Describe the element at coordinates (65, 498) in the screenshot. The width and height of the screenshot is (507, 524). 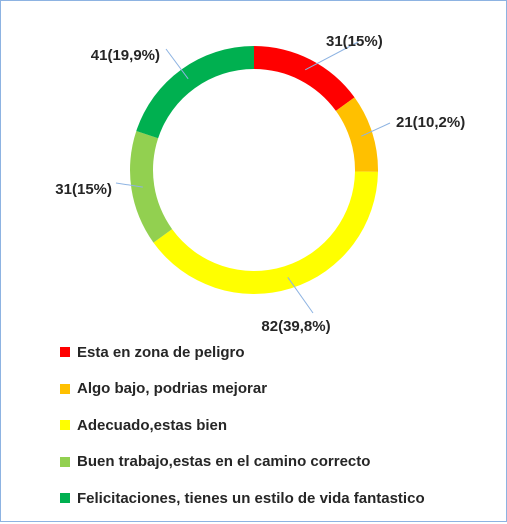
I see `legend-swatch-felicitaciones` at that location.